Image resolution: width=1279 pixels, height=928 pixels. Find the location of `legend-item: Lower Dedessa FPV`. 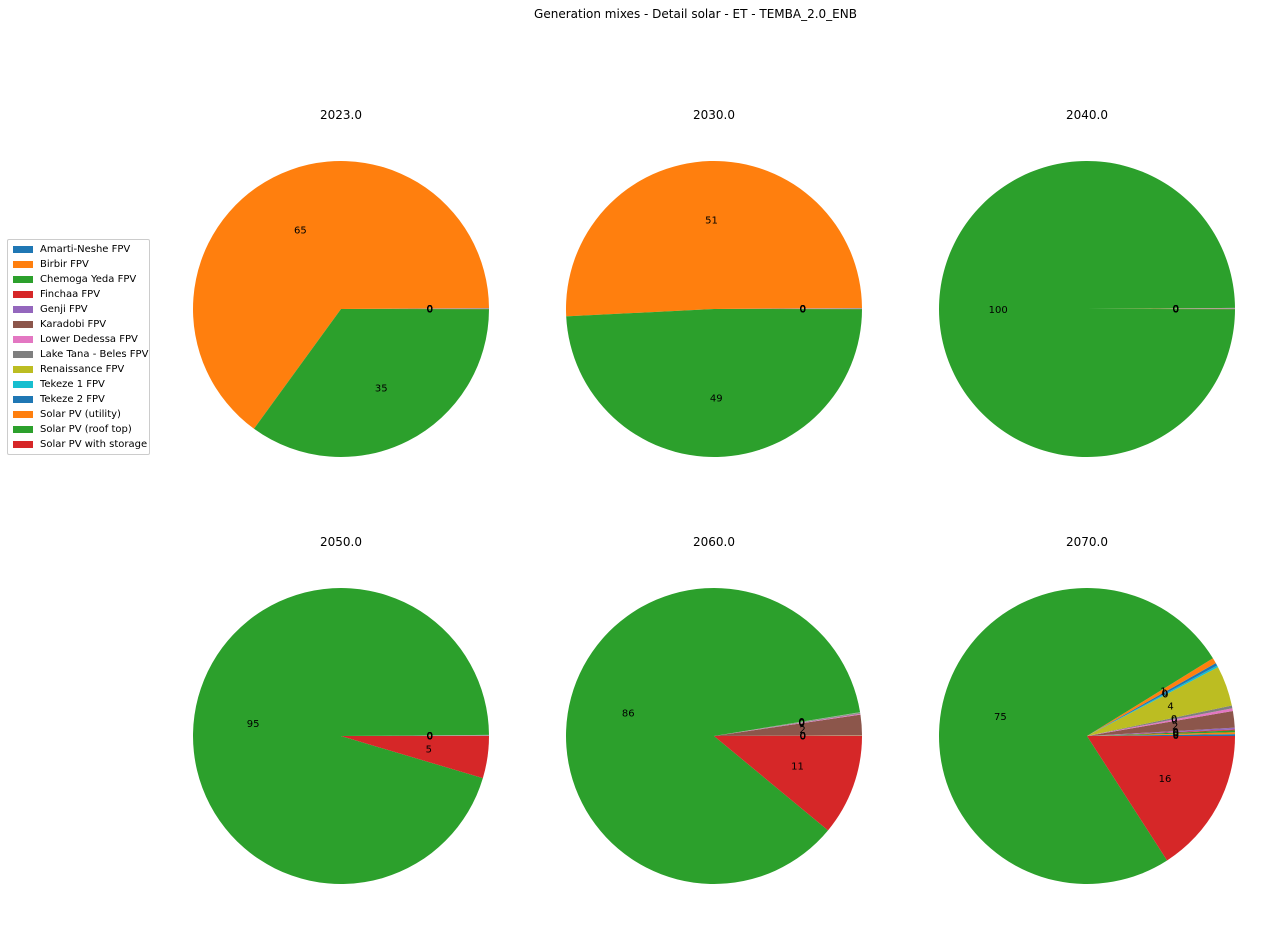

legend-item: Lower Dedessa FPV is located at coordinates (78, 339).